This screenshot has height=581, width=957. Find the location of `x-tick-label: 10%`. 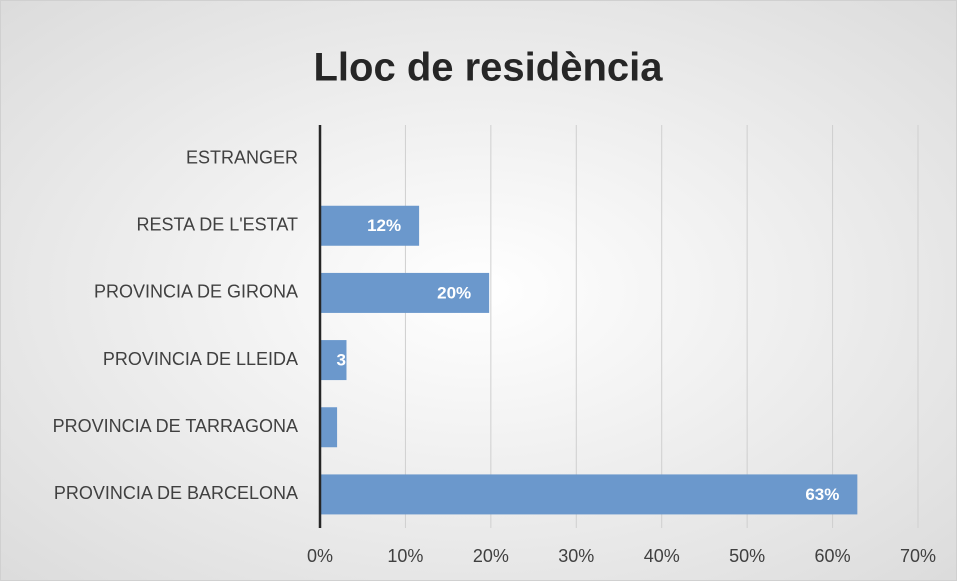

x-tick-label: 10% is located at coordinates (405, 556).